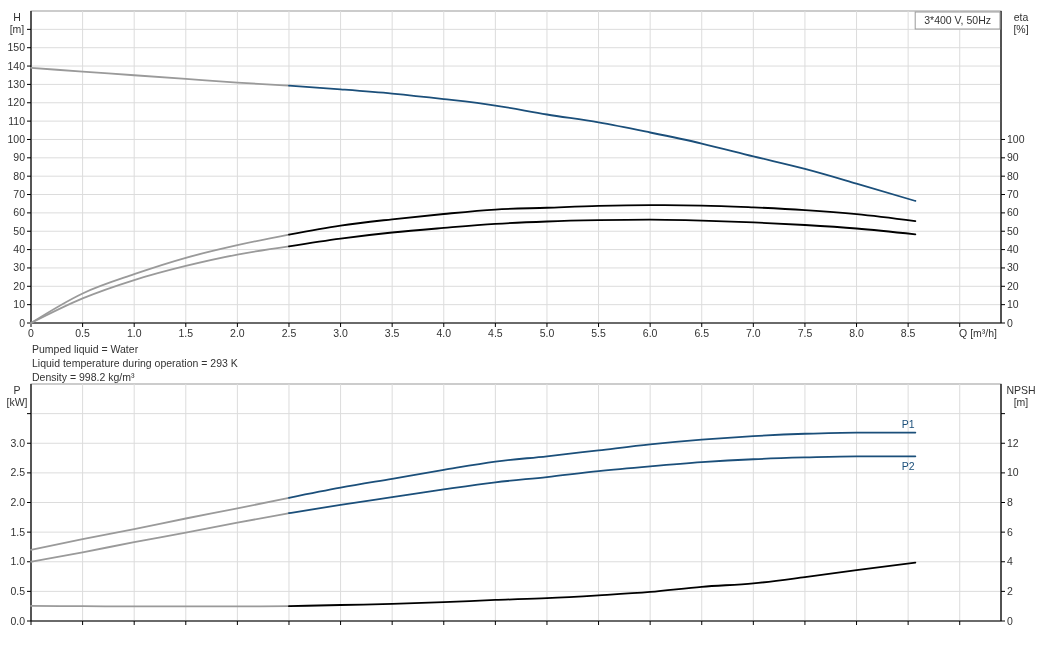 This screenshot has height=648, width=1038. What do you see at coordinates (1010, 590) in the screenshot?
I see `y2-tick-label: 2` at bounding box center [1010, 590].